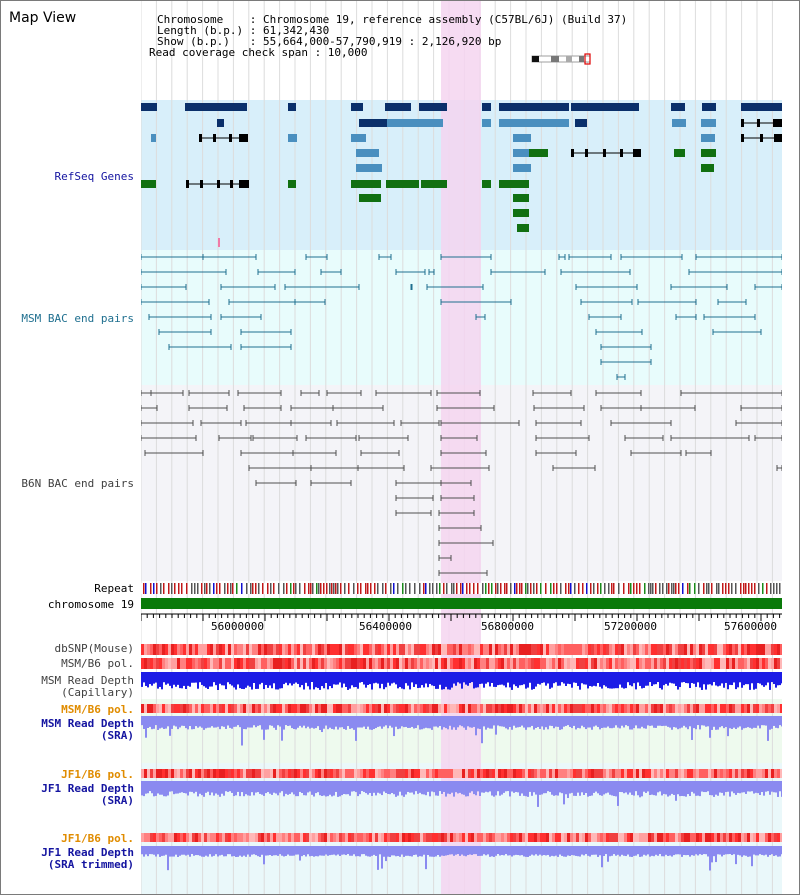 The width and height of the screenshot is (800, 895). Describe the element at coordinates (77, 483) in the screenshot. I see `track-label-b6n-bac: B6N BAC end pairs` at that location.